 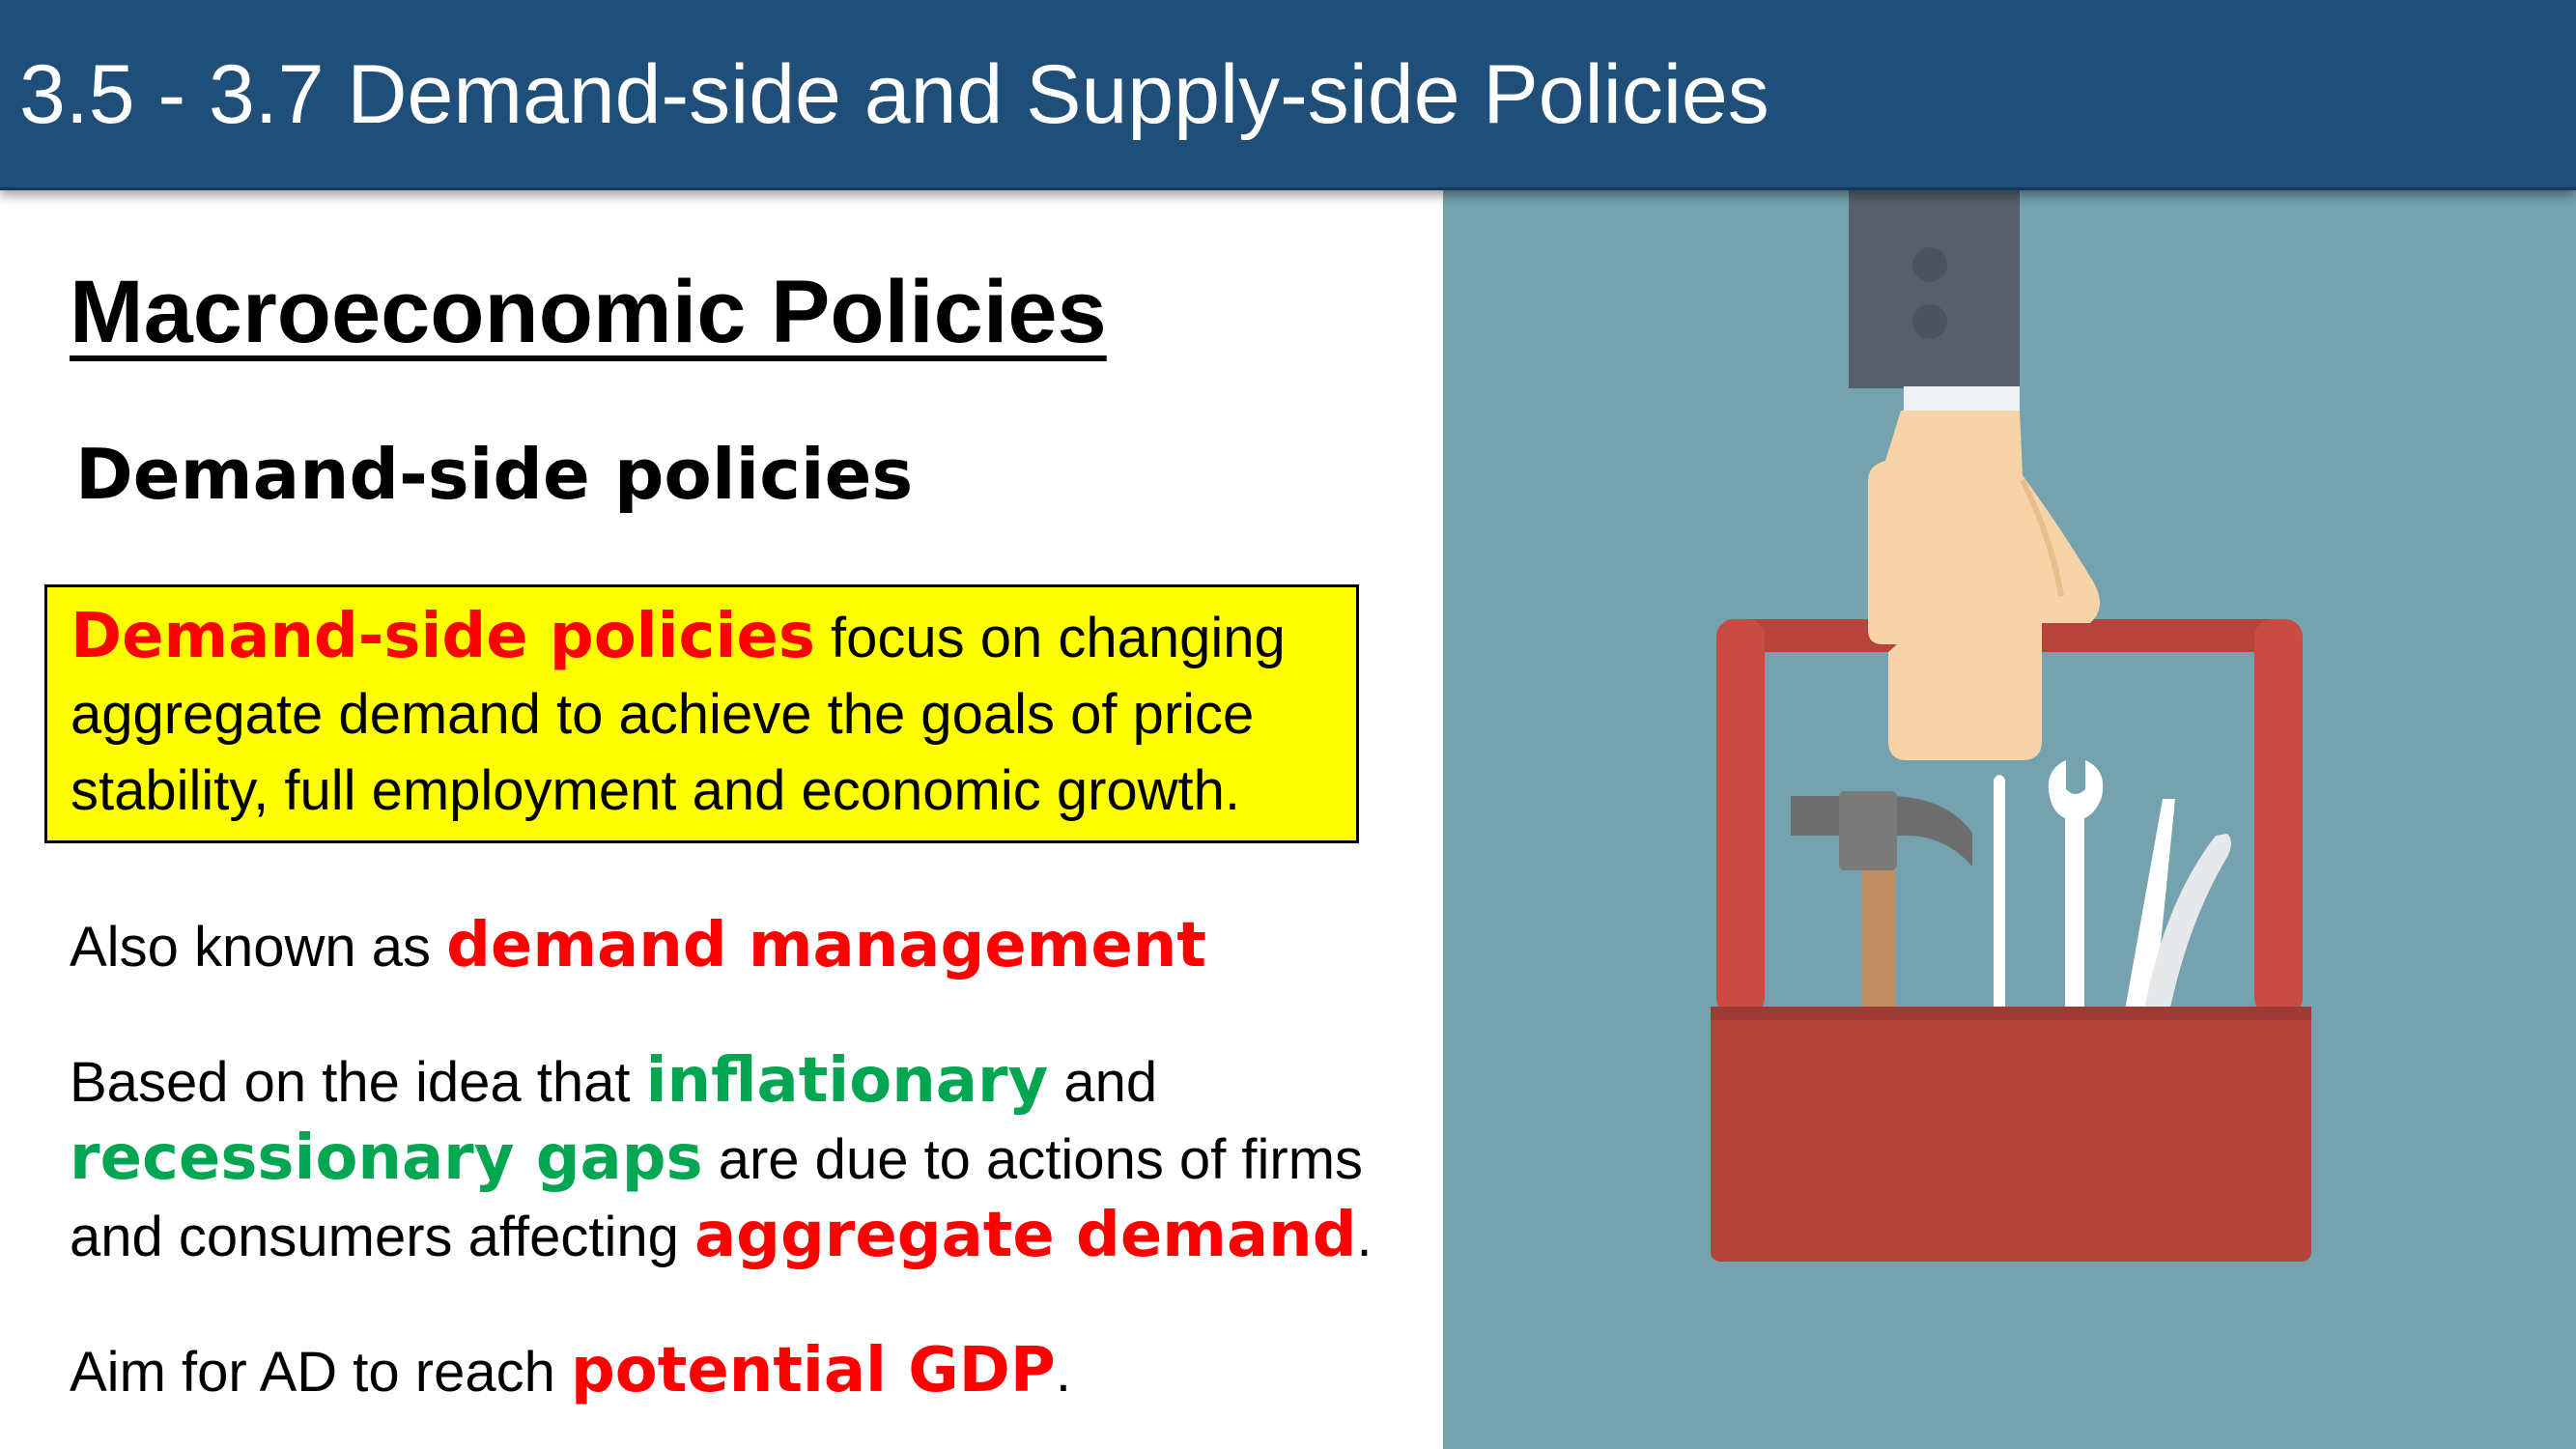 What do you see at coordinates (258, 947) in the screenshot?
I see `also-known-prefix: Also known as` at bounding box center [258, 947].